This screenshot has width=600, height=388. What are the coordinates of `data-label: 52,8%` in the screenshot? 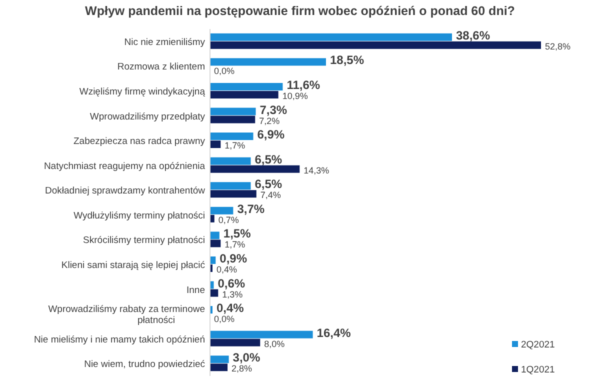 It's located at (558, 46).